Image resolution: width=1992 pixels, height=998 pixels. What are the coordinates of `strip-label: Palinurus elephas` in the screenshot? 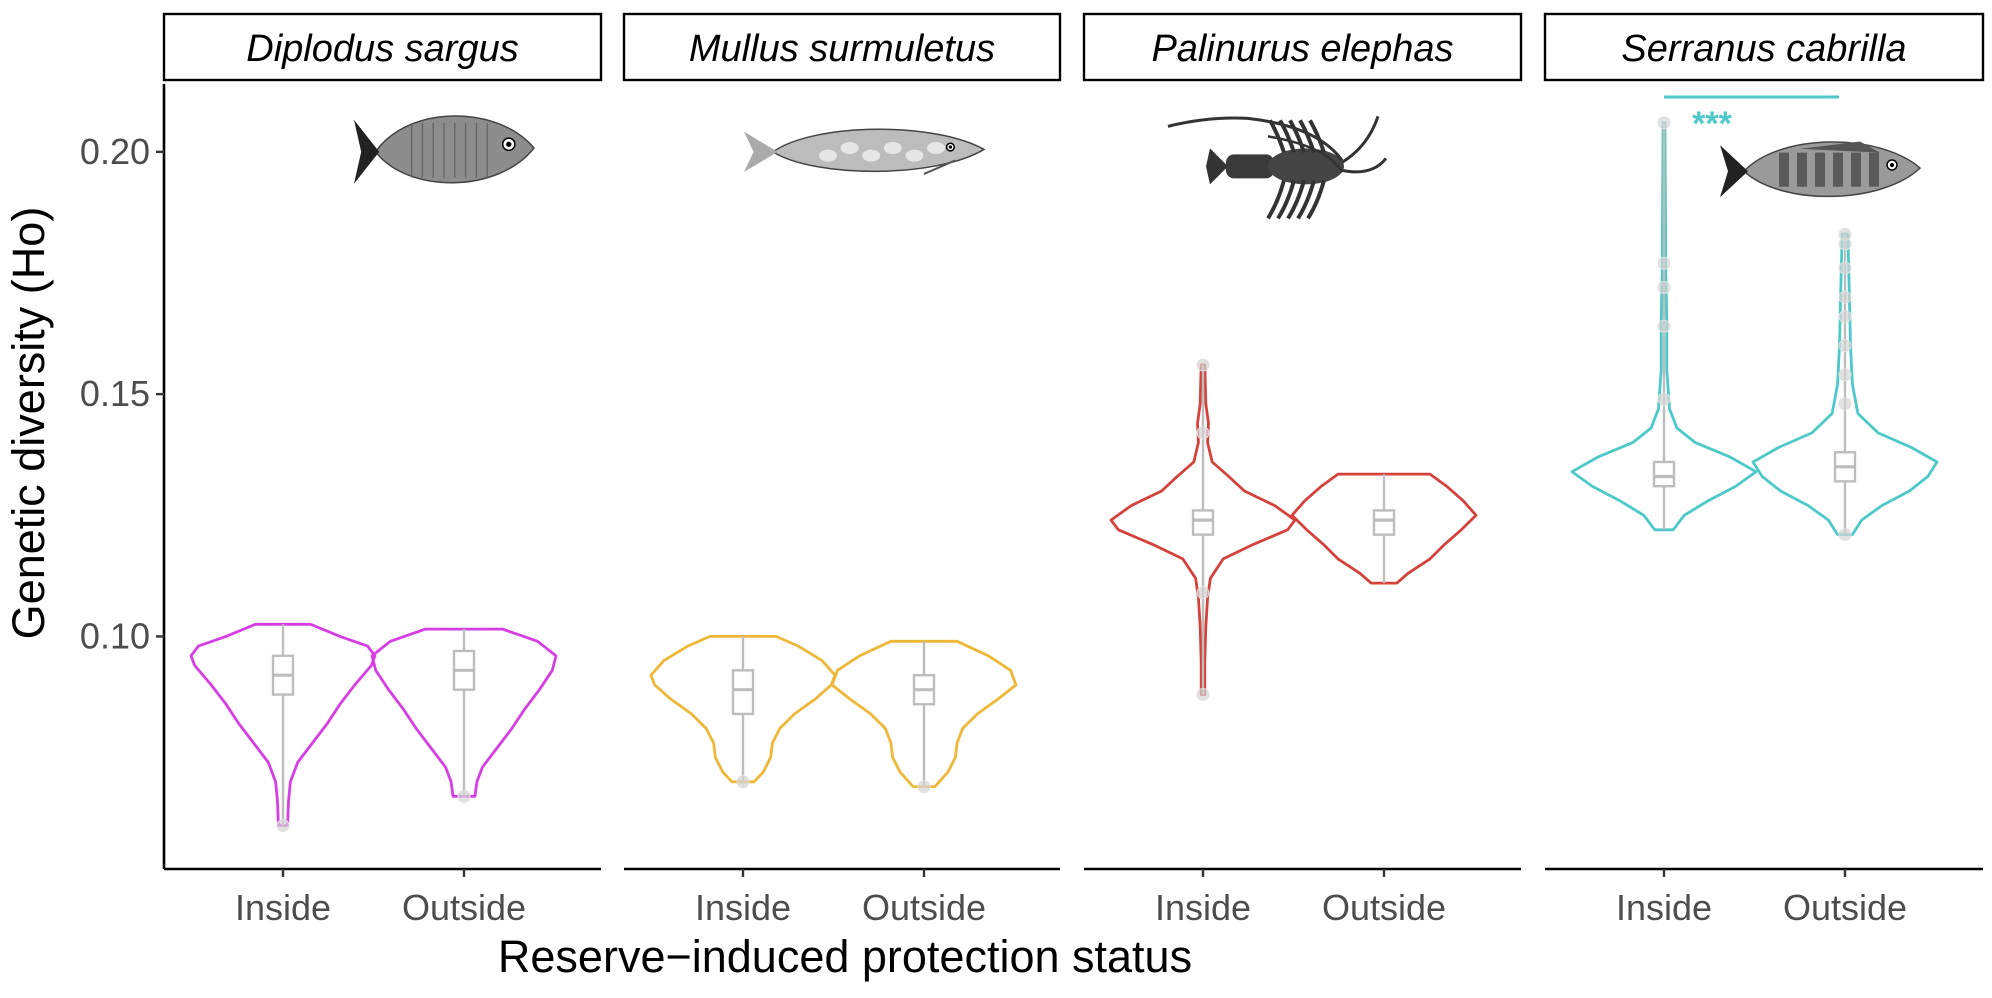 It's located at (1302, 49).